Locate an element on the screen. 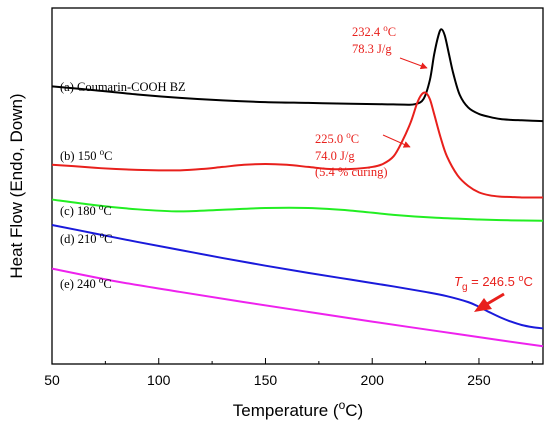 This screenshot has height=432, width=550. x-tick-label: 50 is located at coordinates (52, 380).